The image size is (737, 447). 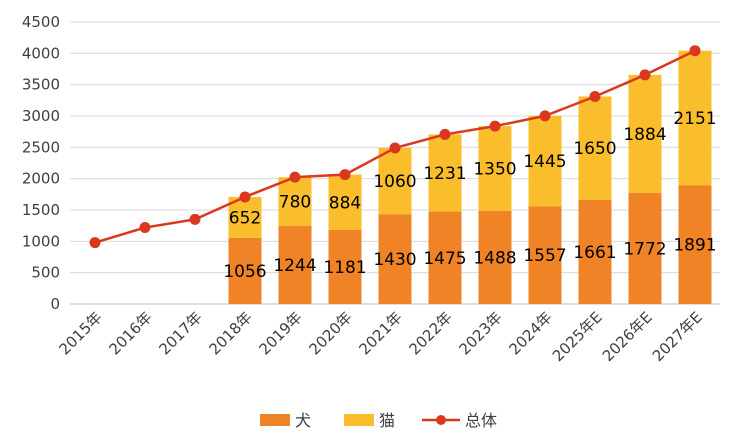 I want to click on x-tick-label: 2026年E, so click(x=627, y=336).